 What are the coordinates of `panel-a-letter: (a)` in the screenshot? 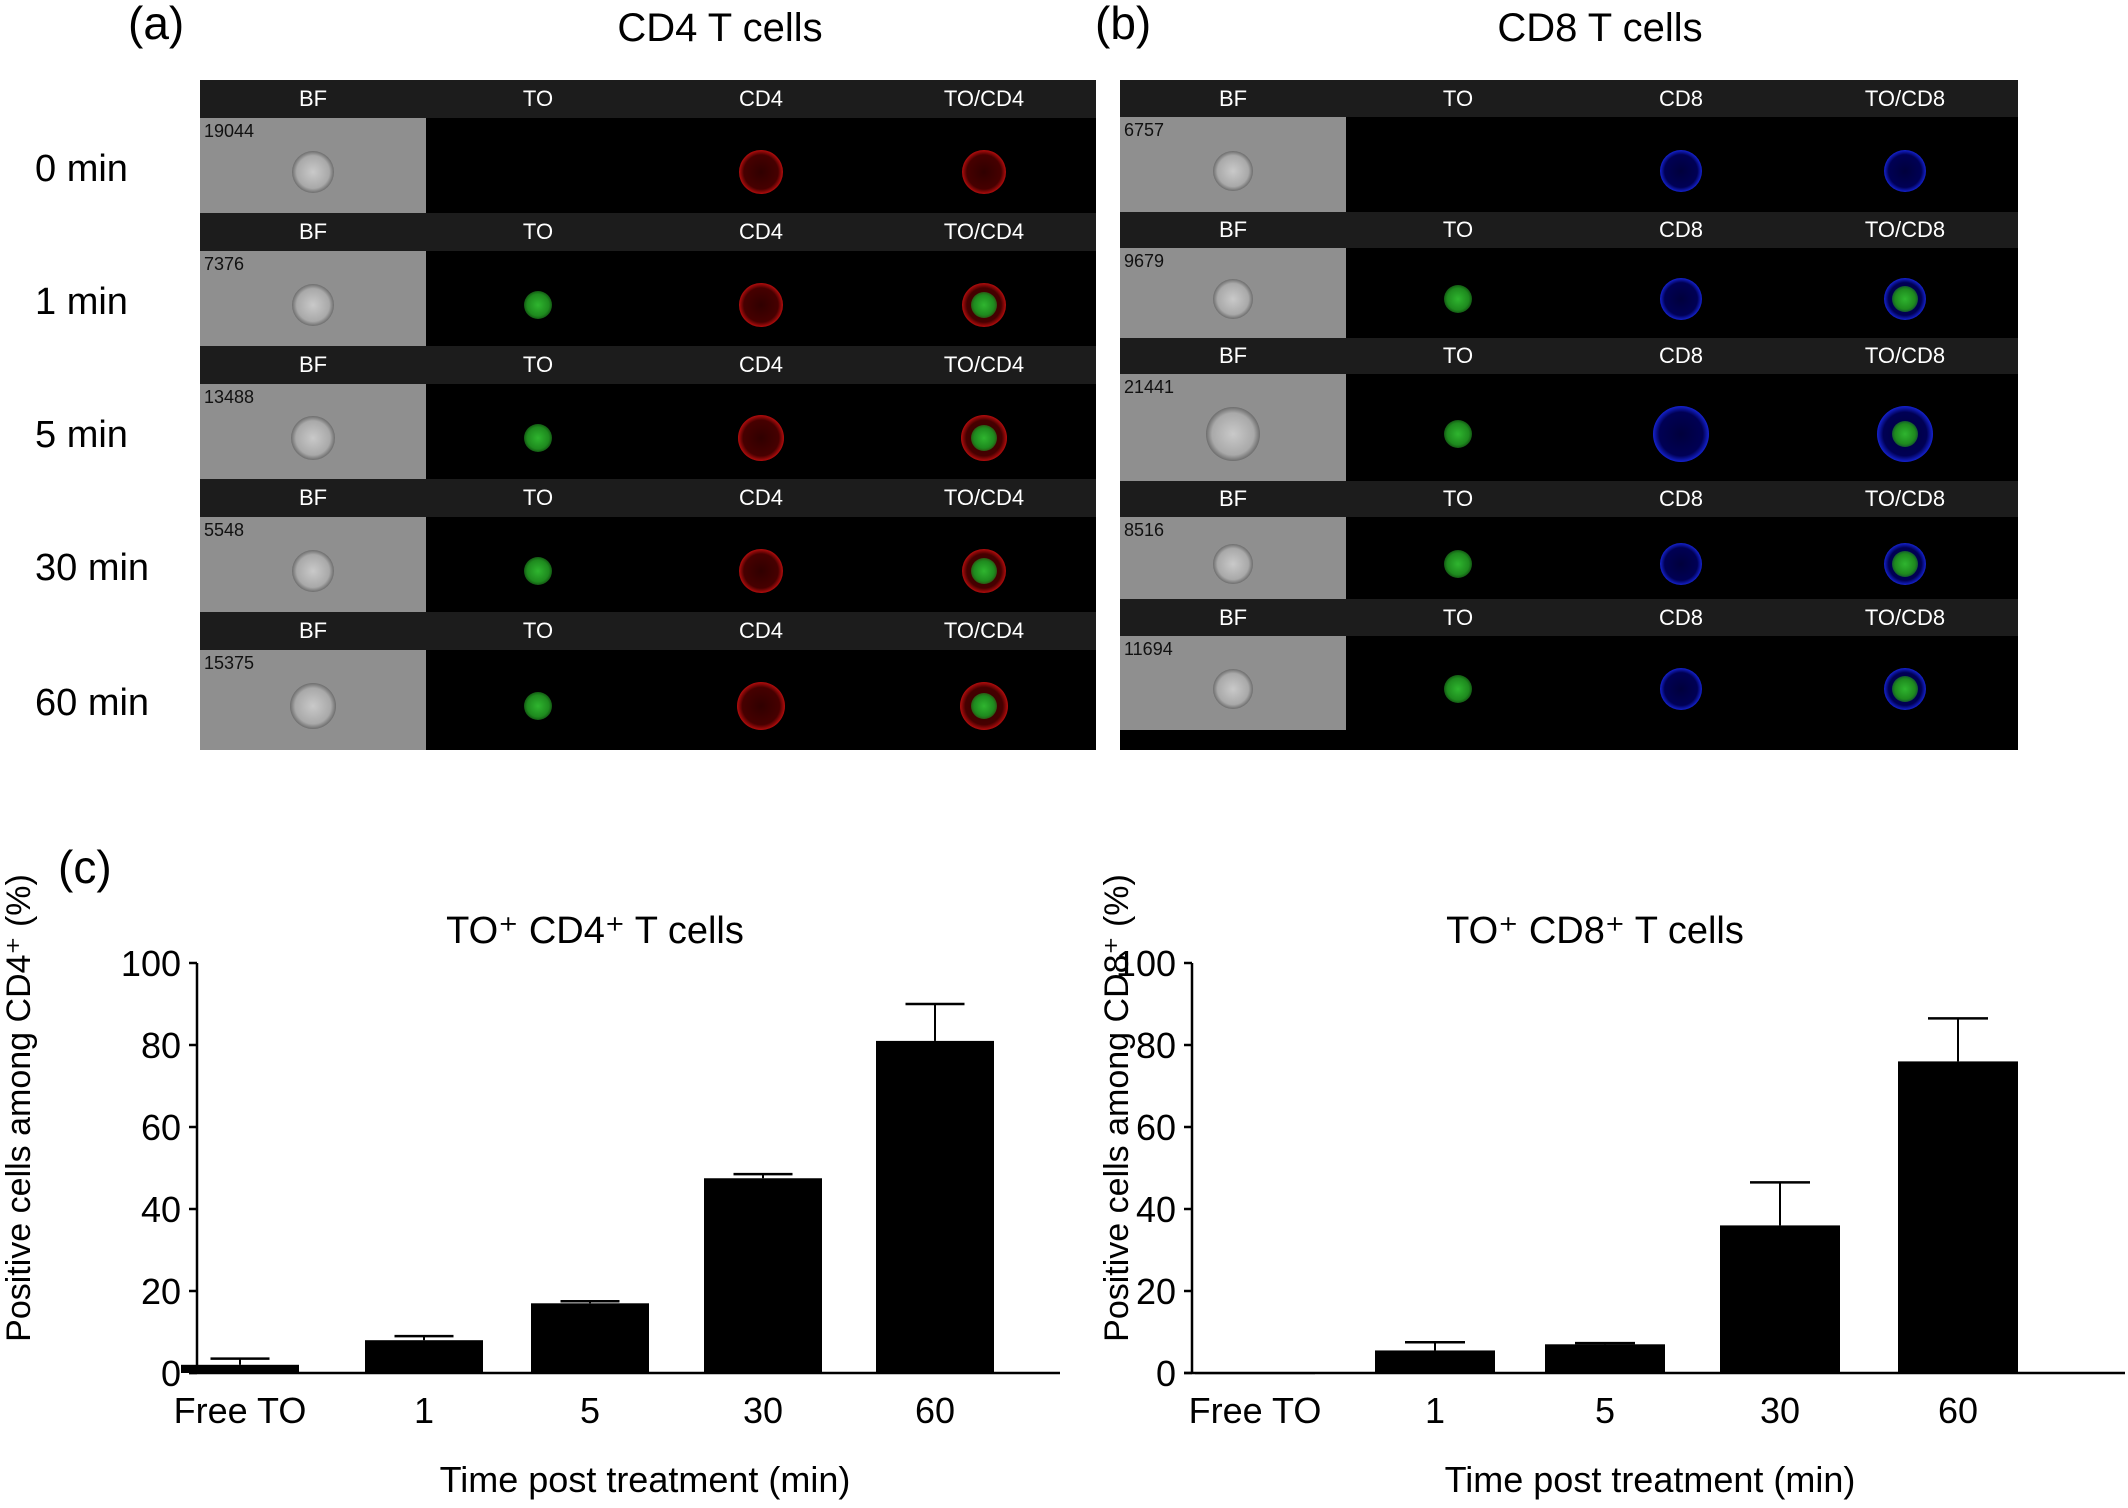 It's located at (156, 24).